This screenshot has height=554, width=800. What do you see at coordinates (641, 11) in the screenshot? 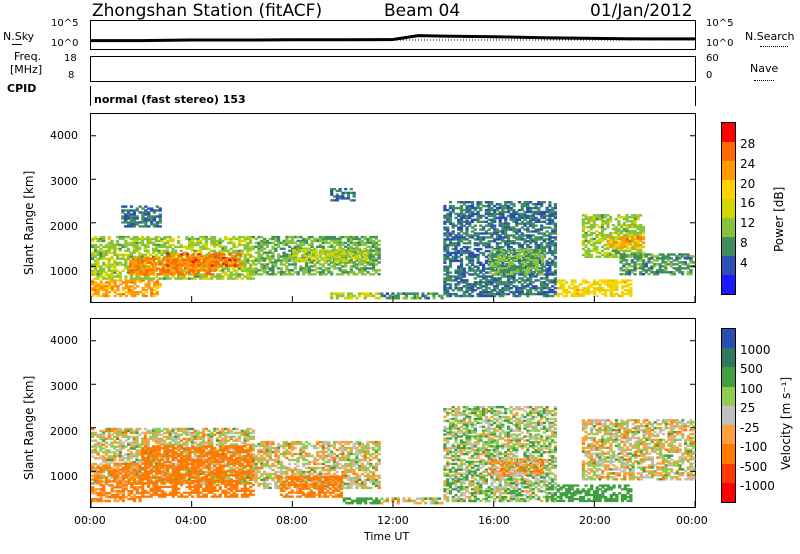
I see `date-label: 01/Jan/2012` at bounding box center [641, 11].